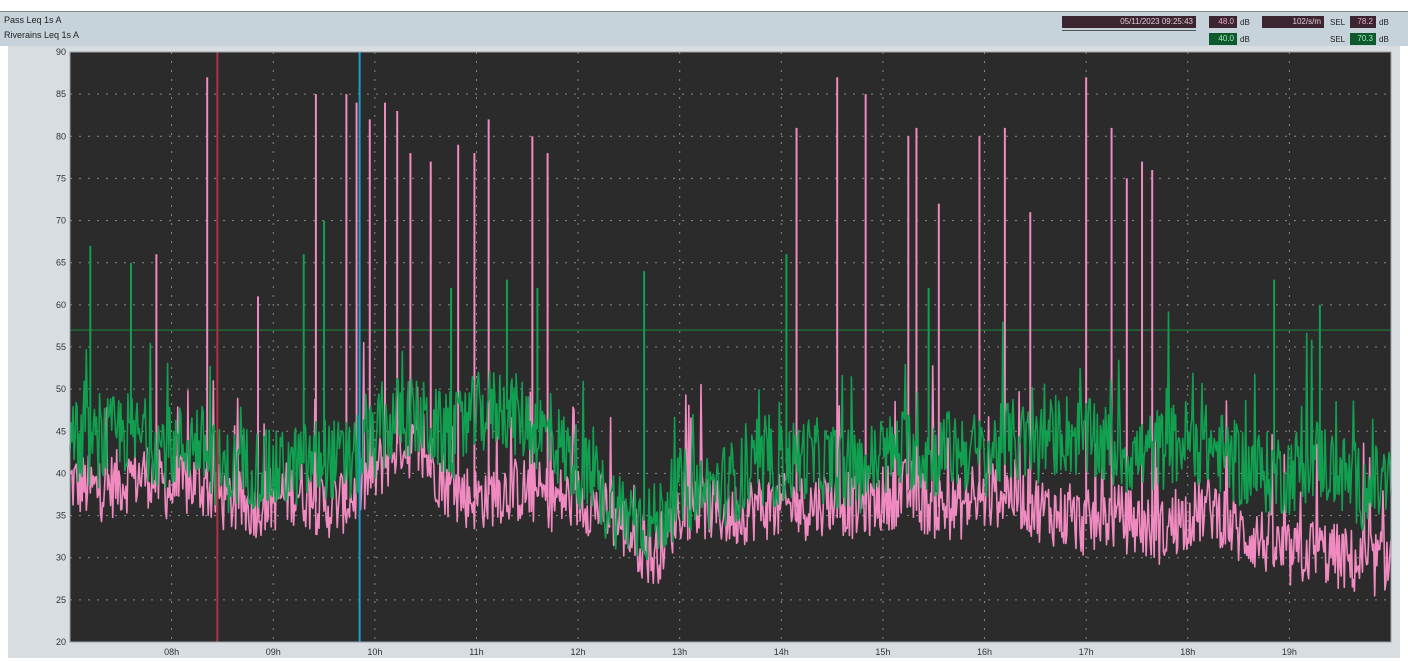 The height and width of the screenshot is (662, 1408). Describe the element at coordinates (1363, 22) in the screenshot. I see `sel-value-pass: 78.2` at that location.